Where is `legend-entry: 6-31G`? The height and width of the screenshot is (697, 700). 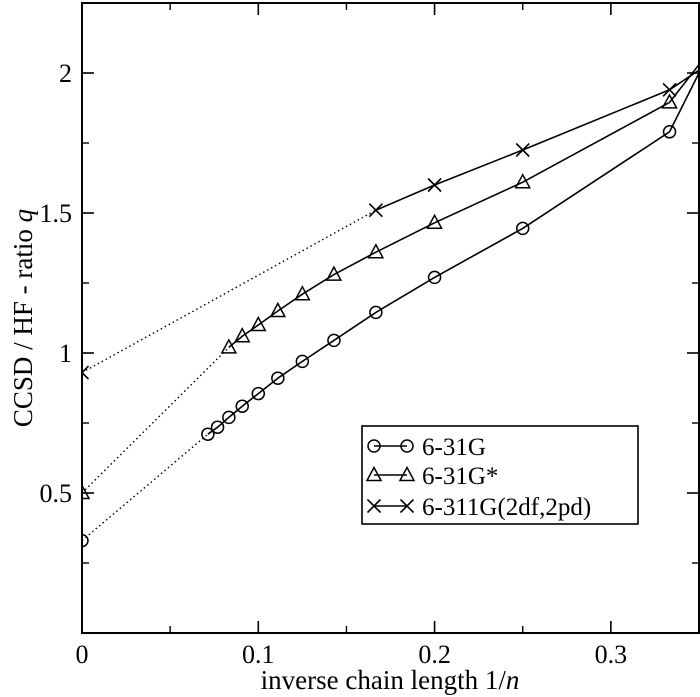 legend-entry: 6-31G is located at coordinates (426, 447).